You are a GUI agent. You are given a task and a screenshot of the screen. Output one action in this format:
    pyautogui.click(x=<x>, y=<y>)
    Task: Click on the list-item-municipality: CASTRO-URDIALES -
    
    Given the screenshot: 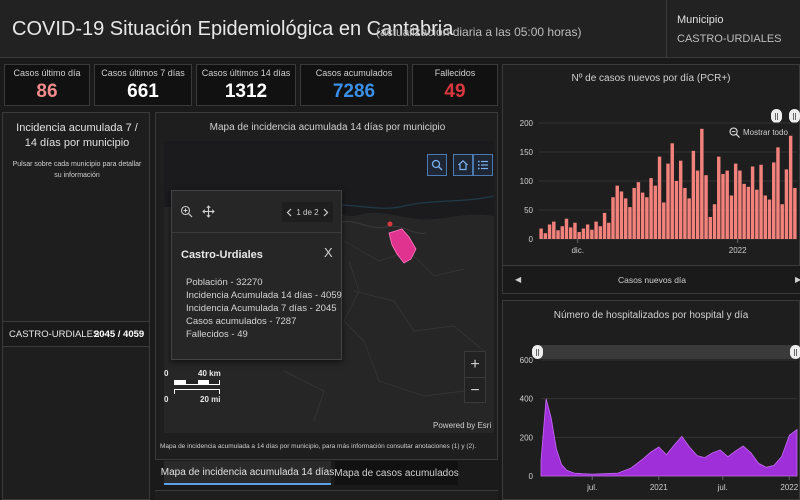 What is the action you would take?
    pyautogui.click(x=57, y=334)
    